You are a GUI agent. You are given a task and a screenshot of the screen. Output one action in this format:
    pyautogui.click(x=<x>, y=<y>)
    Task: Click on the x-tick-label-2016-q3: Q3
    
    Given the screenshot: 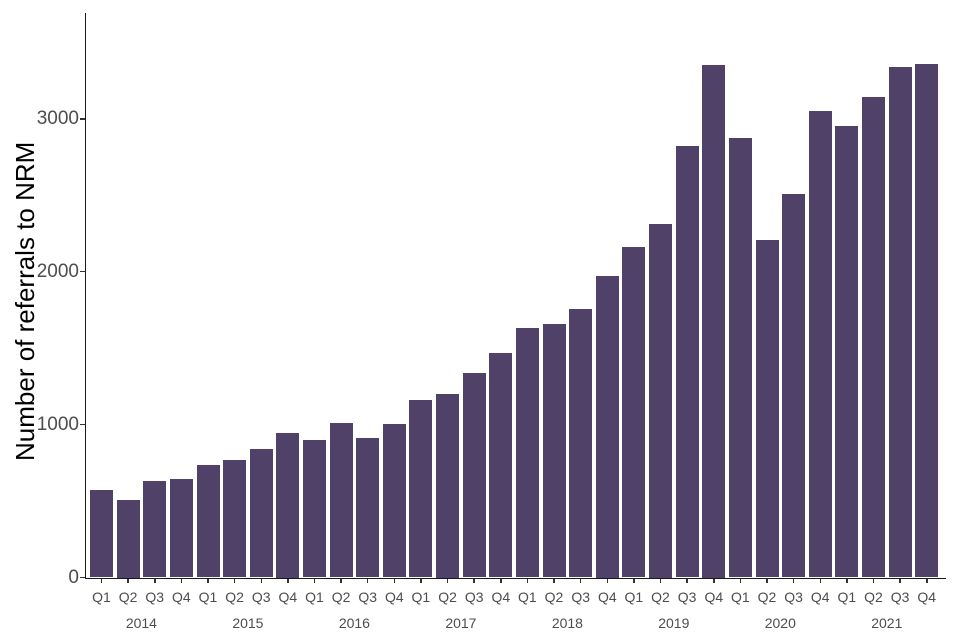 What is the action you would take?
    pyautogui.click(x=368, y=597)
    